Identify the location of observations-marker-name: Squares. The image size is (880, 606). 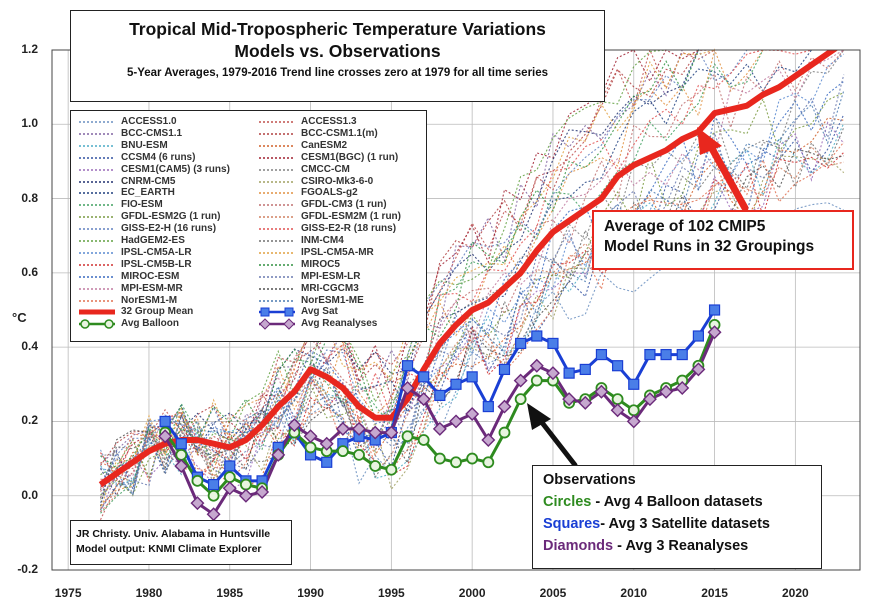
(572, 524).